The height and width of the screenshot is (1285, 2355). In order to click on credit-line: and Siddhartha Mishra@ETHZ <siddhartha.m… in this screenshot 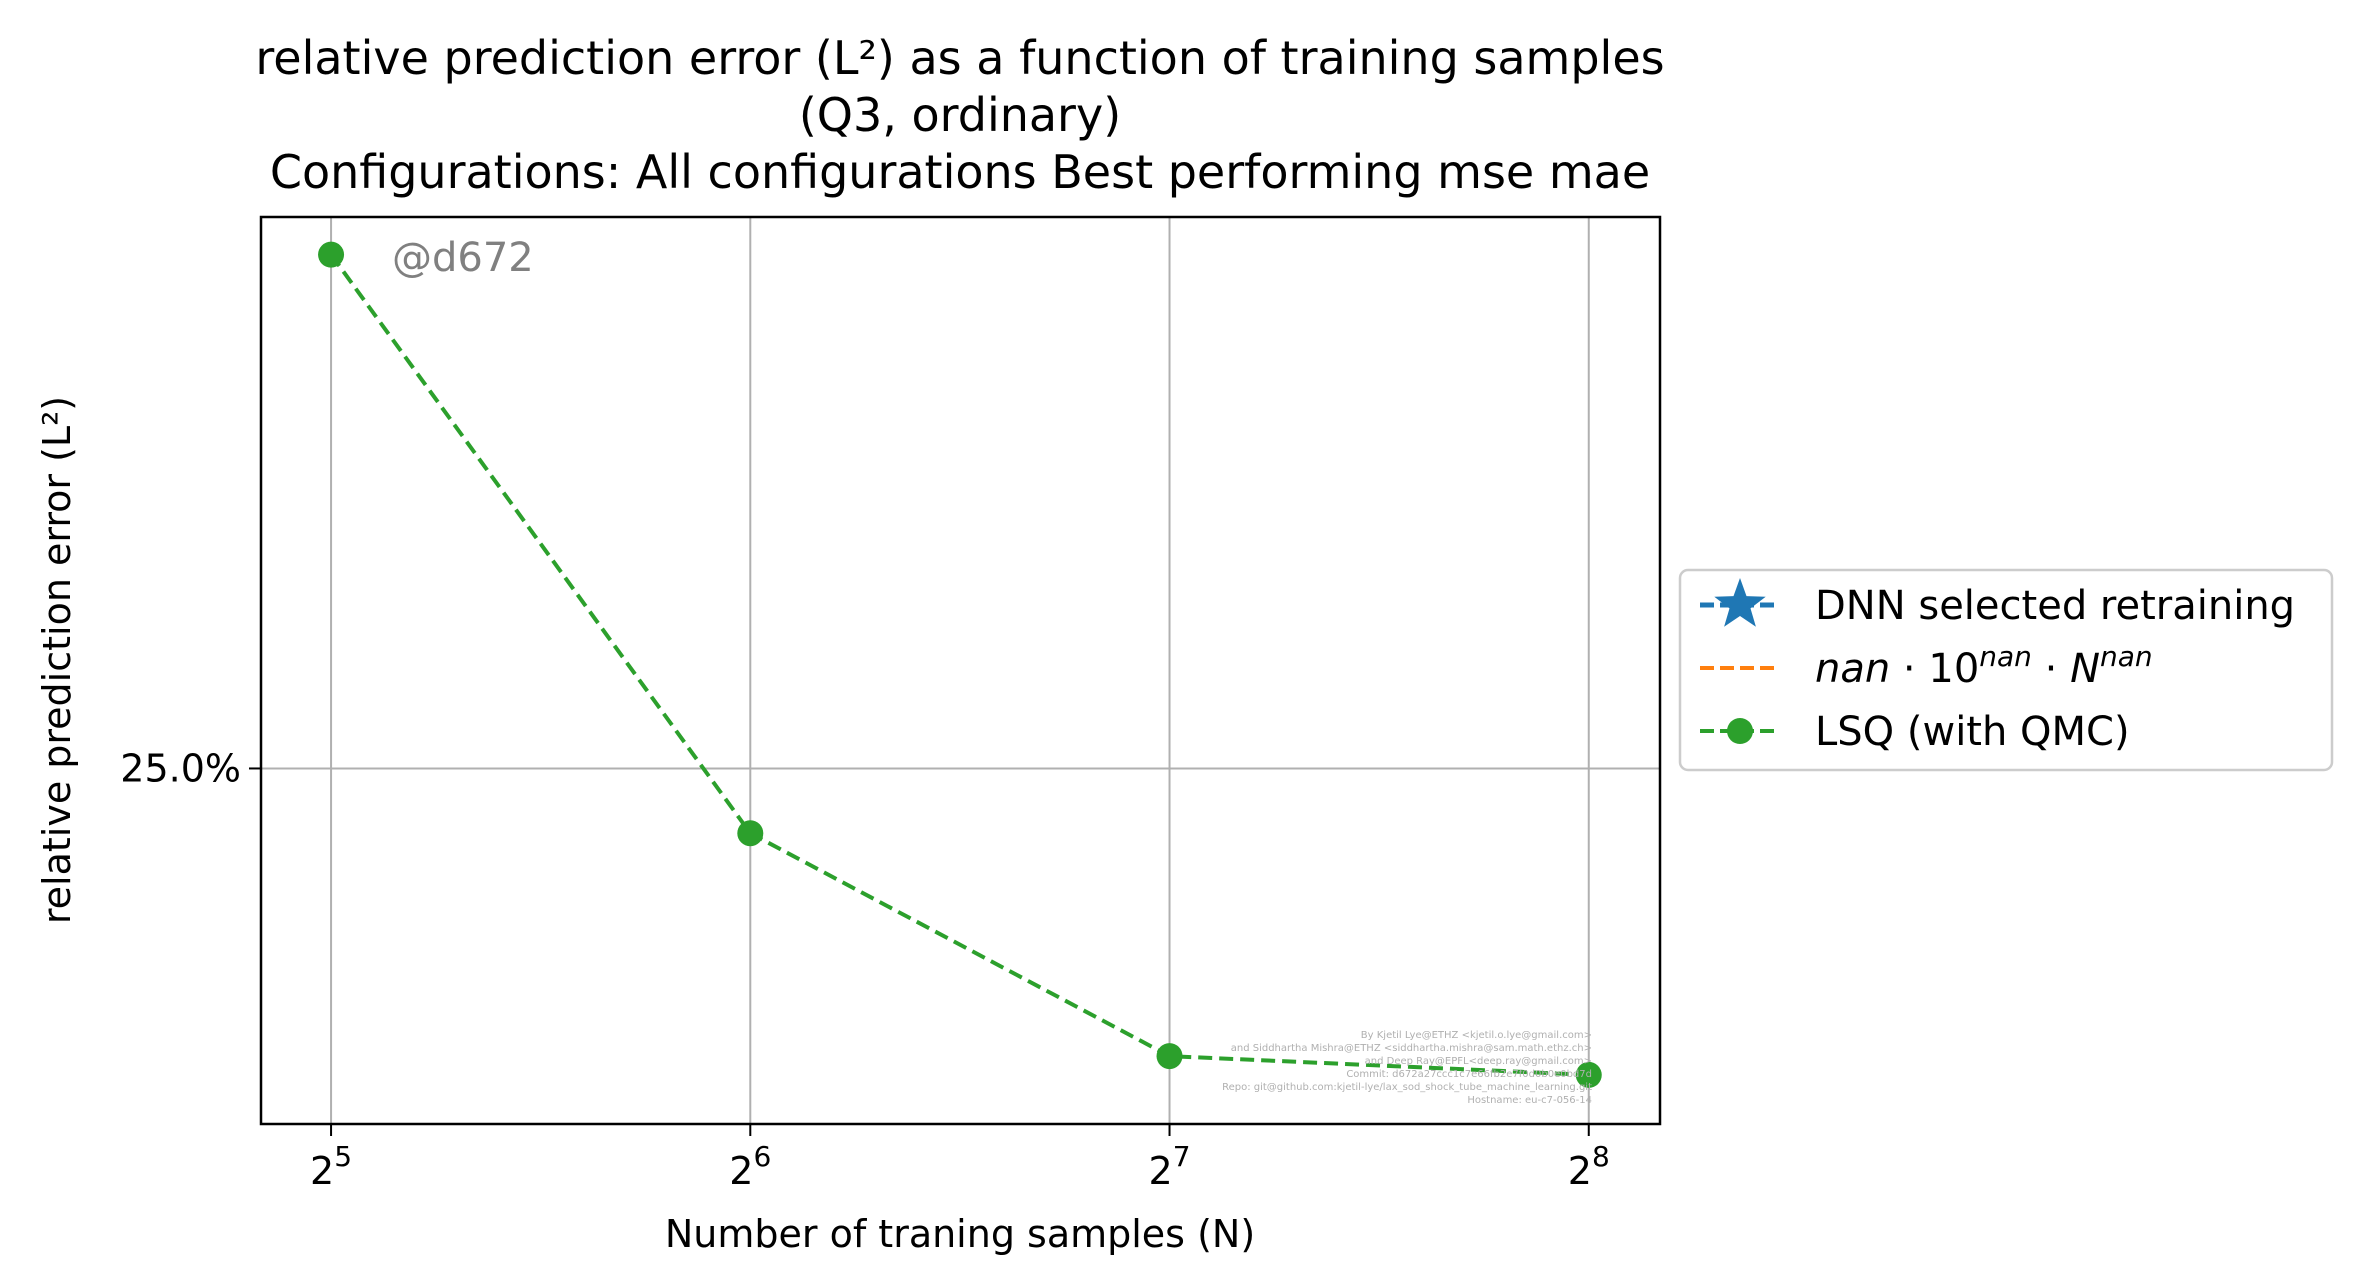, I will do `click(1411, 1048)`.